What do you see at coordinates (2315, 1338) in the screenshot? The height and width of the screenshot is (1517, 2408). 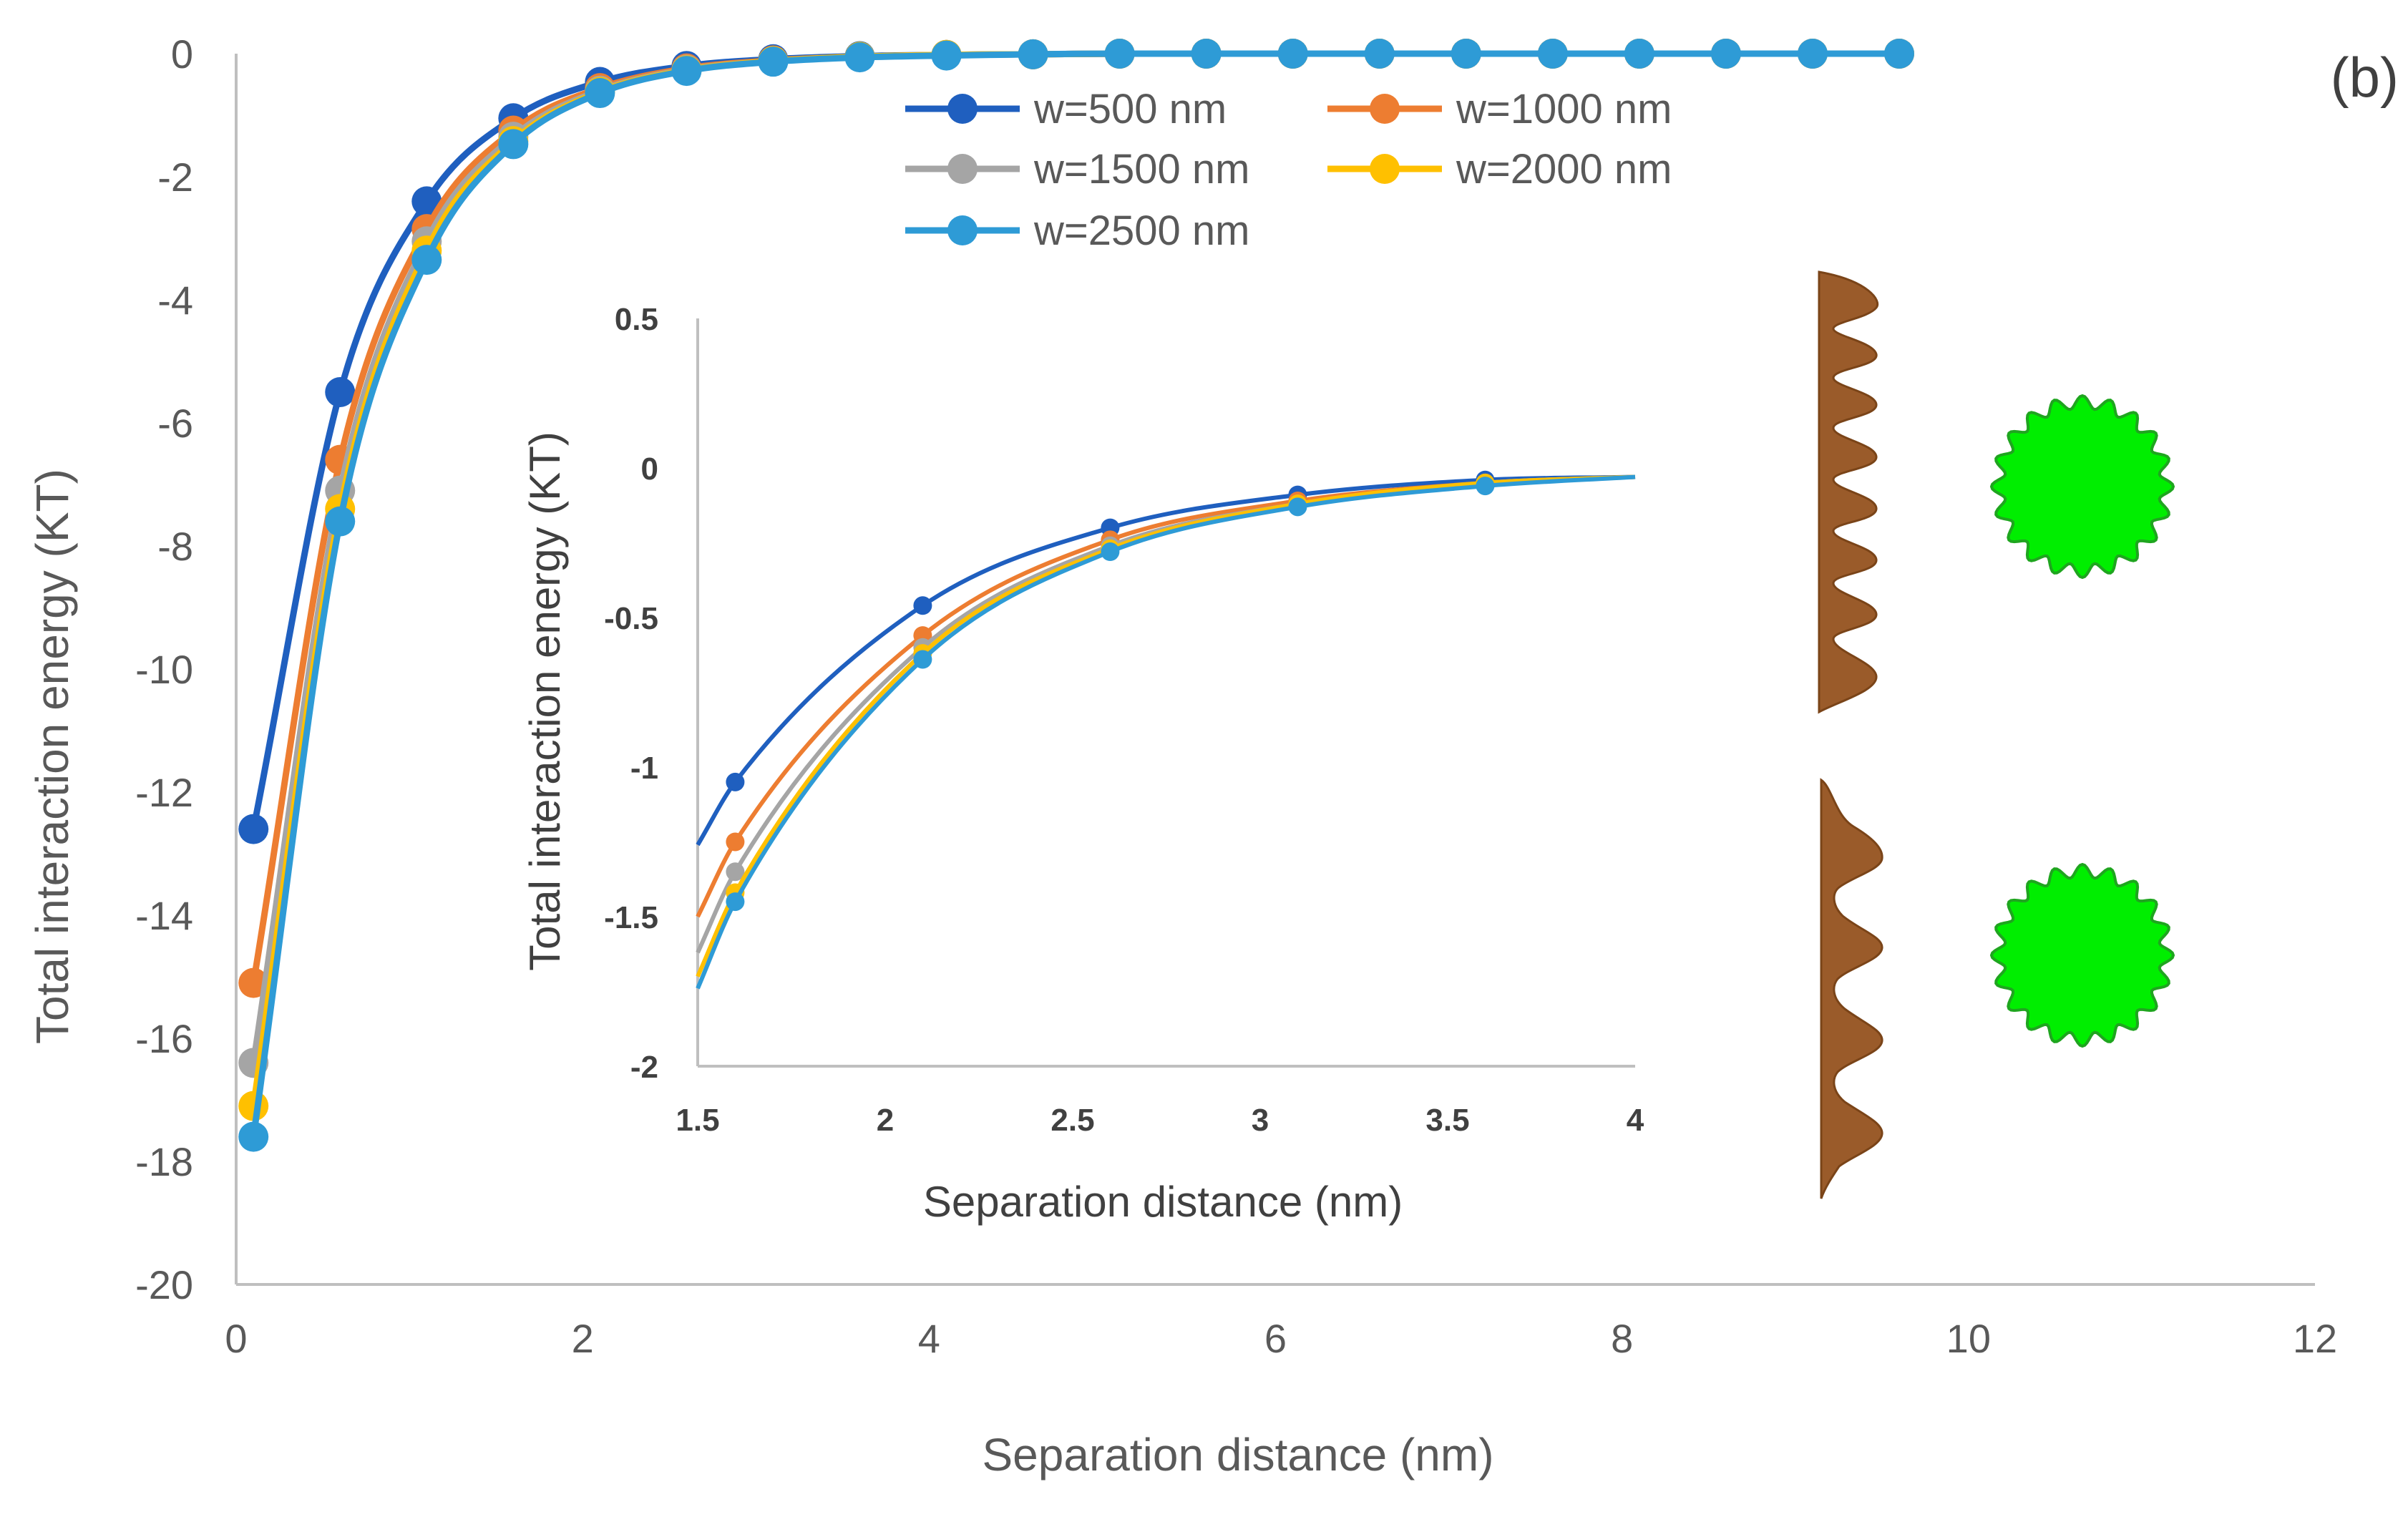 I see `main-x-tick-label: 12` at bounding box center [2315, 1338].